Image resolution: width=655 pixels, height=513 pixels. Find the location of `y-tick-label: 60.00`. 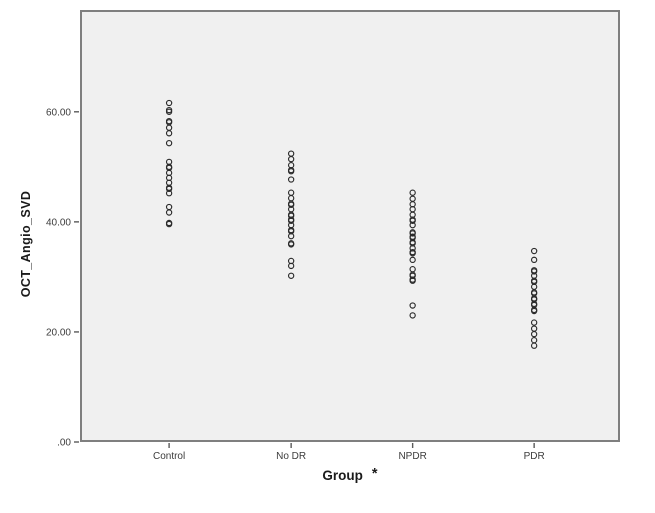

y-tick-label: 60.00 is located at coordinates (58, 112).